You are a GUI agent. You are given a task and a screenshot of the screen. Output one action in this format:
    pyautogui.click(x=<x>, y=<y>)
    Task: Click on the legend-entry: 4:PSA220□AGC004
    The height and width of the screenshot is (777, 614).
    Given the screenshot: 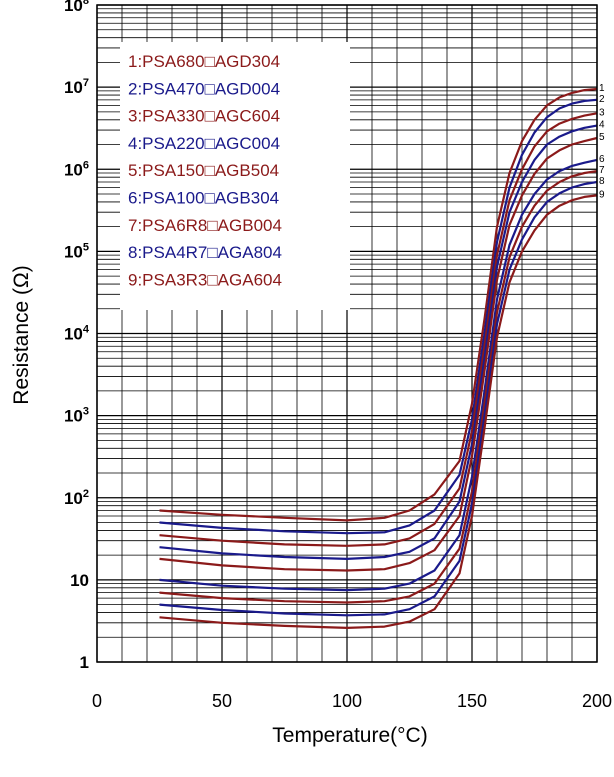 What is the action you would take?
    pyautogui.click(x=204, y=143)
    